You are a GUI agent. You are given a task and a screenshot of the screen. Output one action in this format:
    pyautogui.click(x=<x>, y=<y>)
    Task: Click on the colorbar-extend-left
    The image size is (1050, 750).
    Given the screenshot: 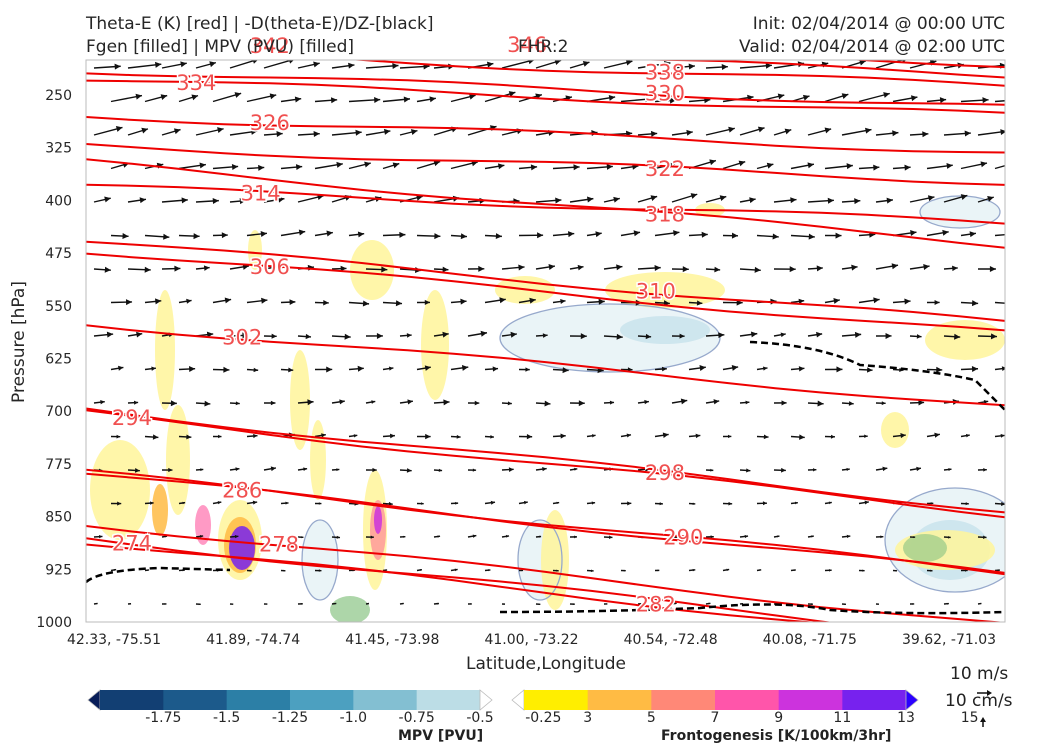 What is the action you would take?
    pyautogui.click(x=94, y=700)
    